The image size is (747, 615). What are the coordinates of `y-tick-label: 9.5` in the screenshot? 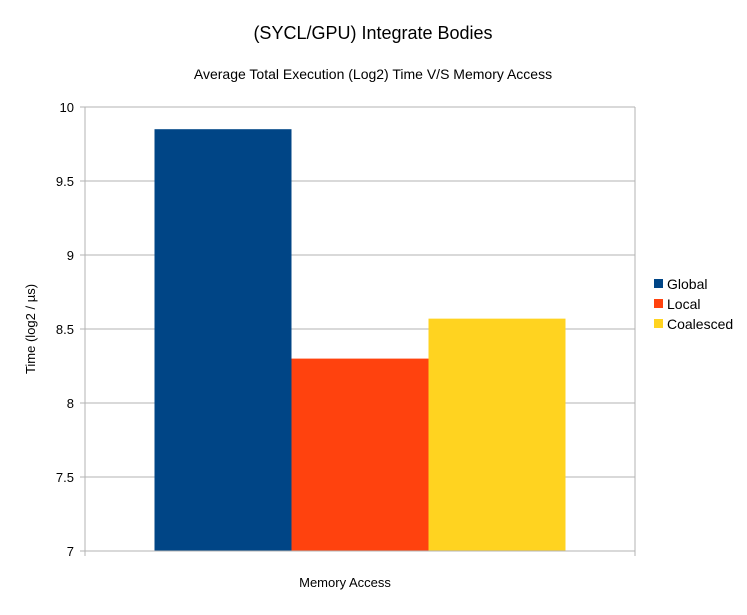 It's located at (65, 181).